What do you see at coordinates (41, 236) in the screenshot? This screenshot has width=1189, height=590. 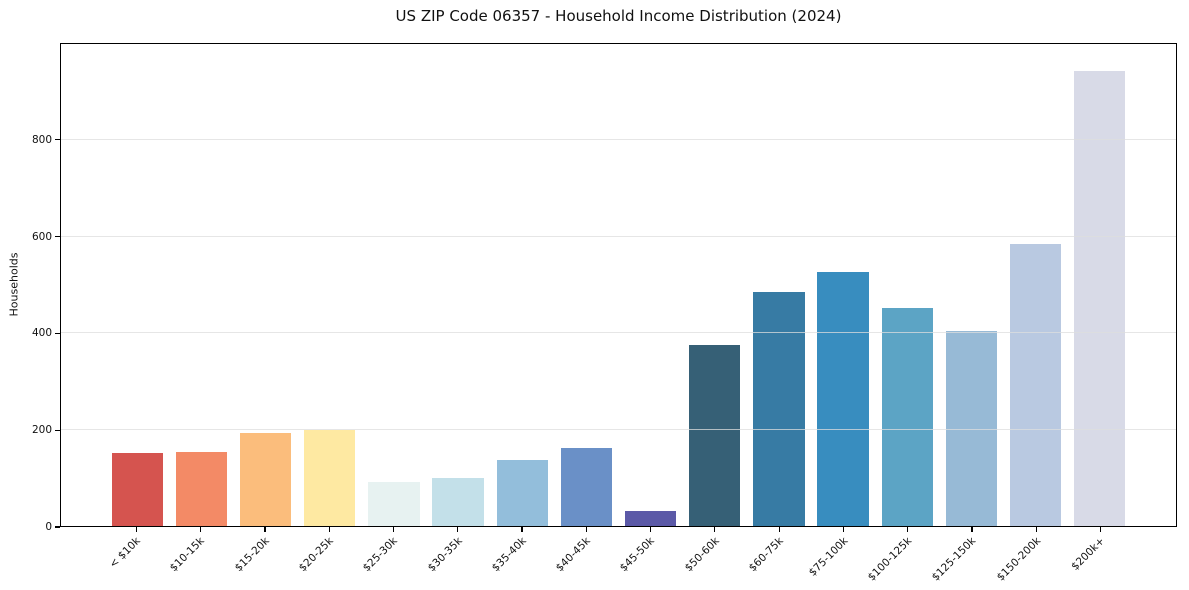 I see `y-tick-label: 600` at bounding box center [41, 236].